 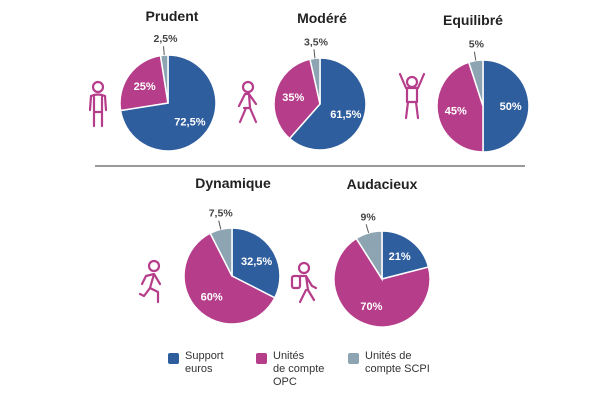 I want to click on data-label: 21%, so click(x=400, y=257).